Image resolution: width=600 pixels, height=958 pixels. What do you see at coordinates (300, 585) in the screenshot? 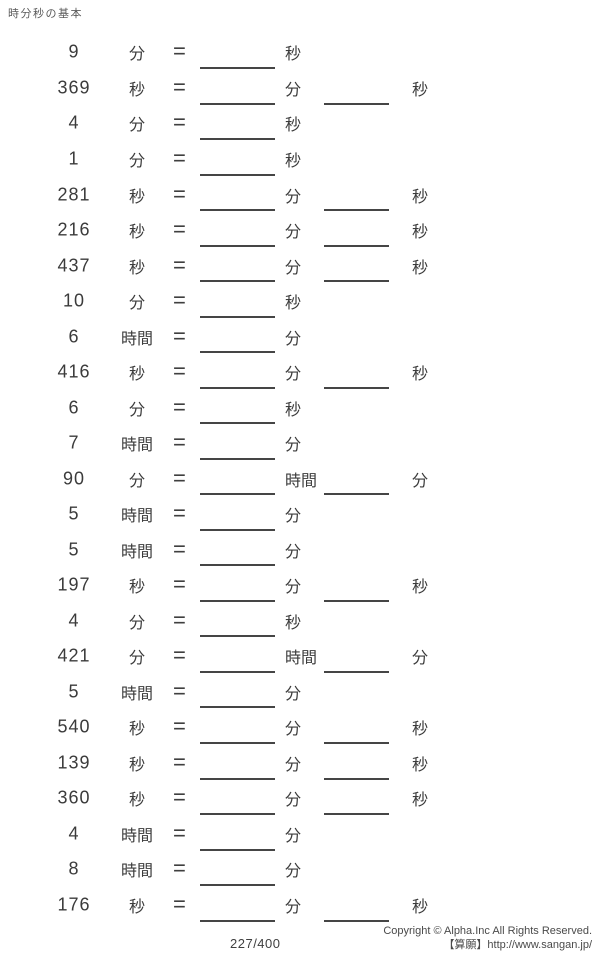
I see `problem-row: 197 秒 = 分 秒` at bounding box center [300, 585].